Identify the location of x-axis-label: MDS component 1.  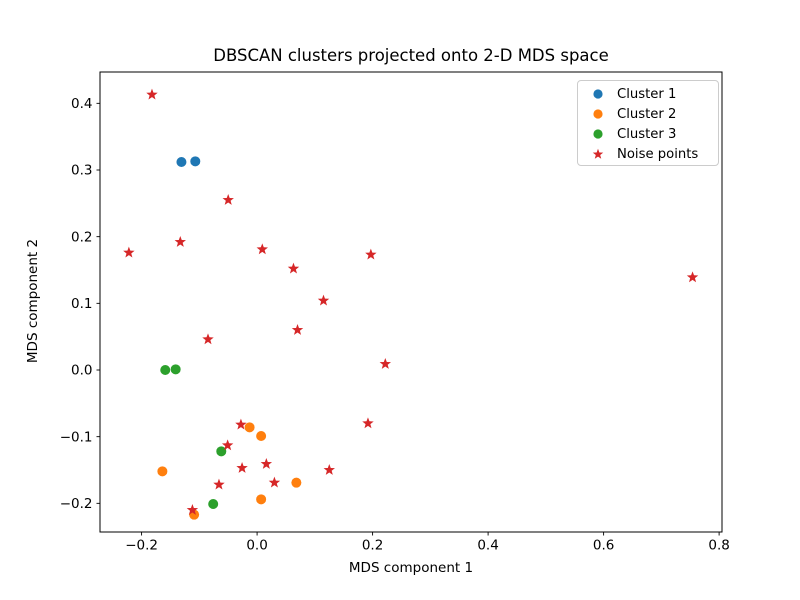
(411, 568).